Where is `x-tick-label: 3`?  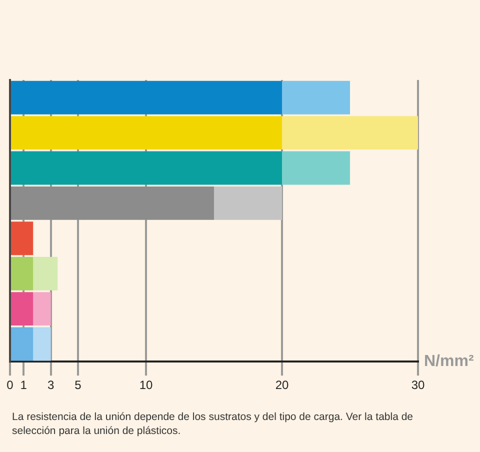 x-tick-label: 3 is located at coordinates (50, 385).